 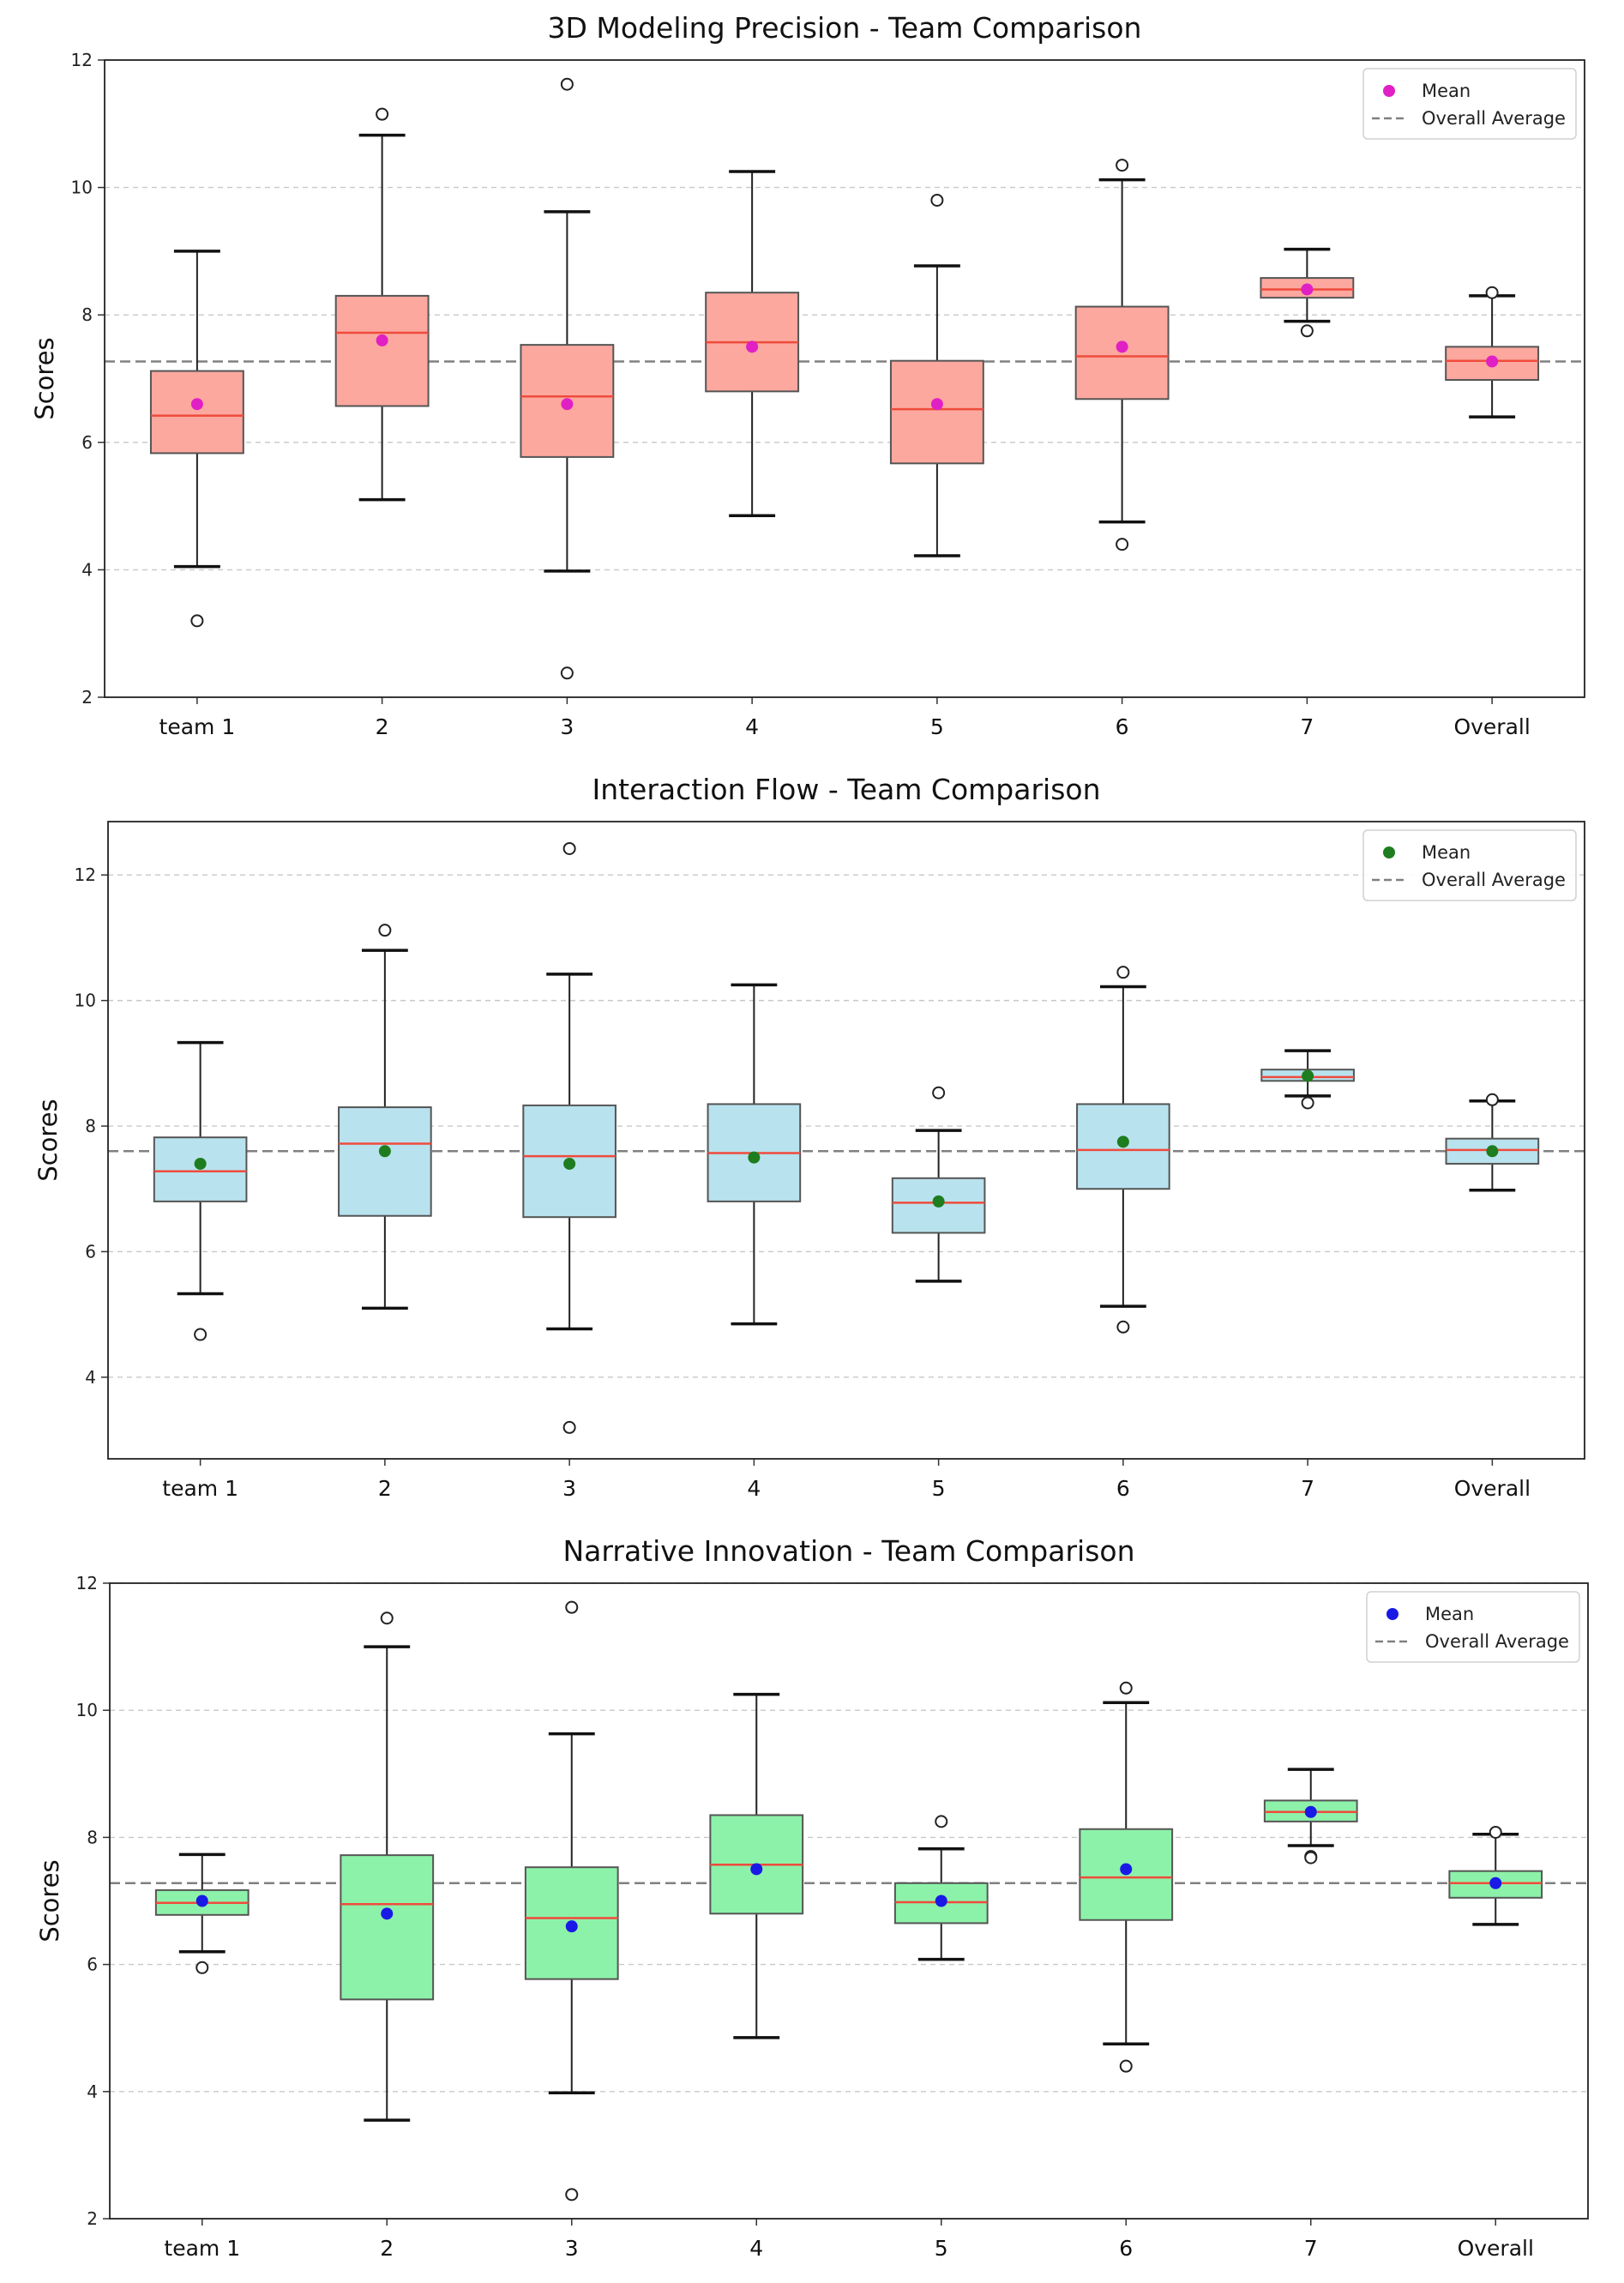 What do you see at coordinates (200, 1488) in the screenshot?
I see `x-tick-label: team 1` at bounding box center [200, 1488].